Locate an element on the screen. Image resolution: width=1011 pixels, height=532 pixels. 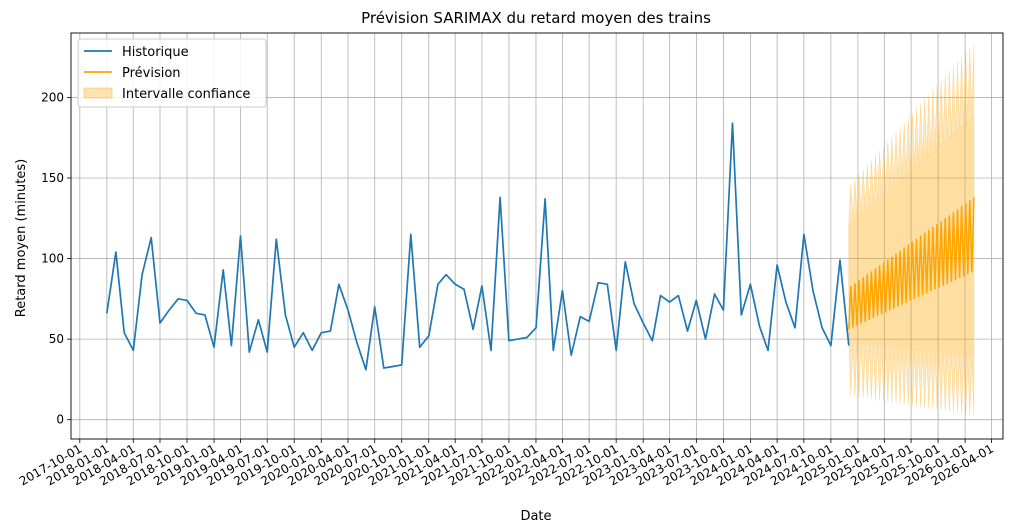
forecast-confidence-core is located at coordinates (911, 236).